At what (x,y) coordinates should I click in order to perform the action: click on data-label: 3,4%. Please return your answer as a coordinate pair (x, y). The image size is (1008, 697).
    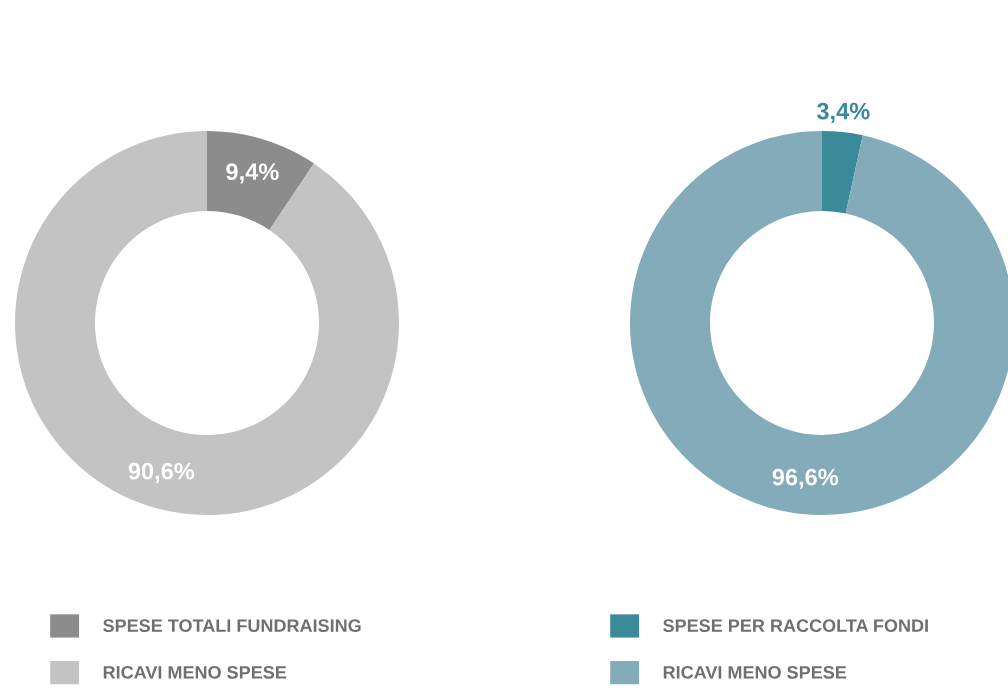
    Looking at the image, I should click on (843, 112).